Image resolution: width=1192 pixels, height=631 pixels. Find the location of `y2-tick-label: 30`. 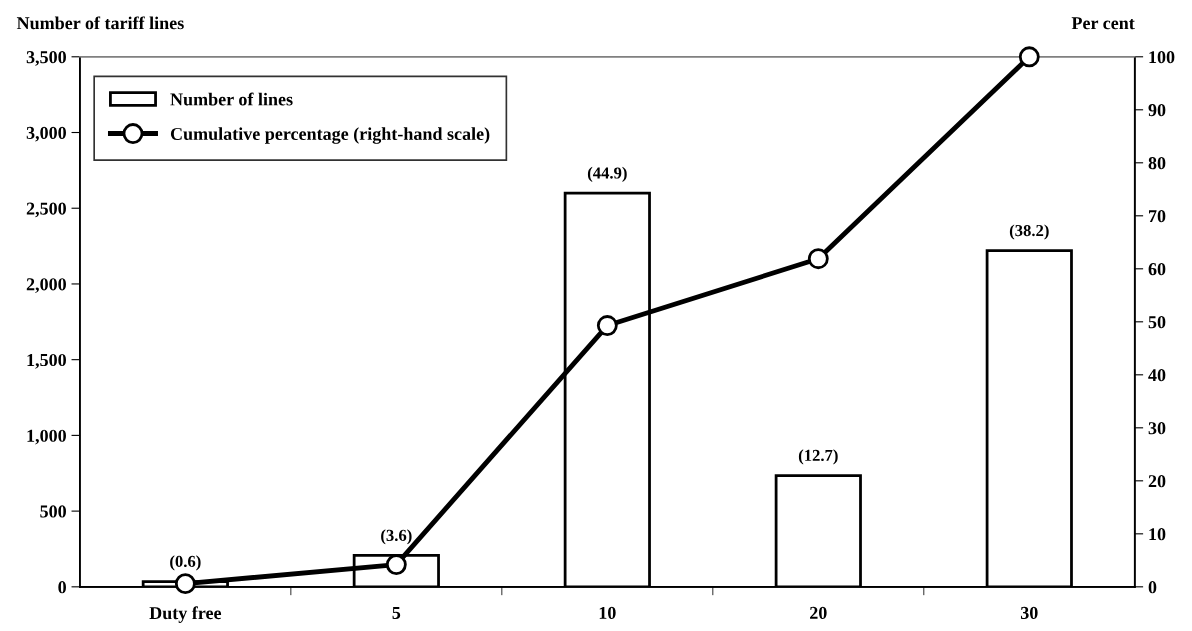

y2-tick-label: 30 is located at coordinates (1157, 428).